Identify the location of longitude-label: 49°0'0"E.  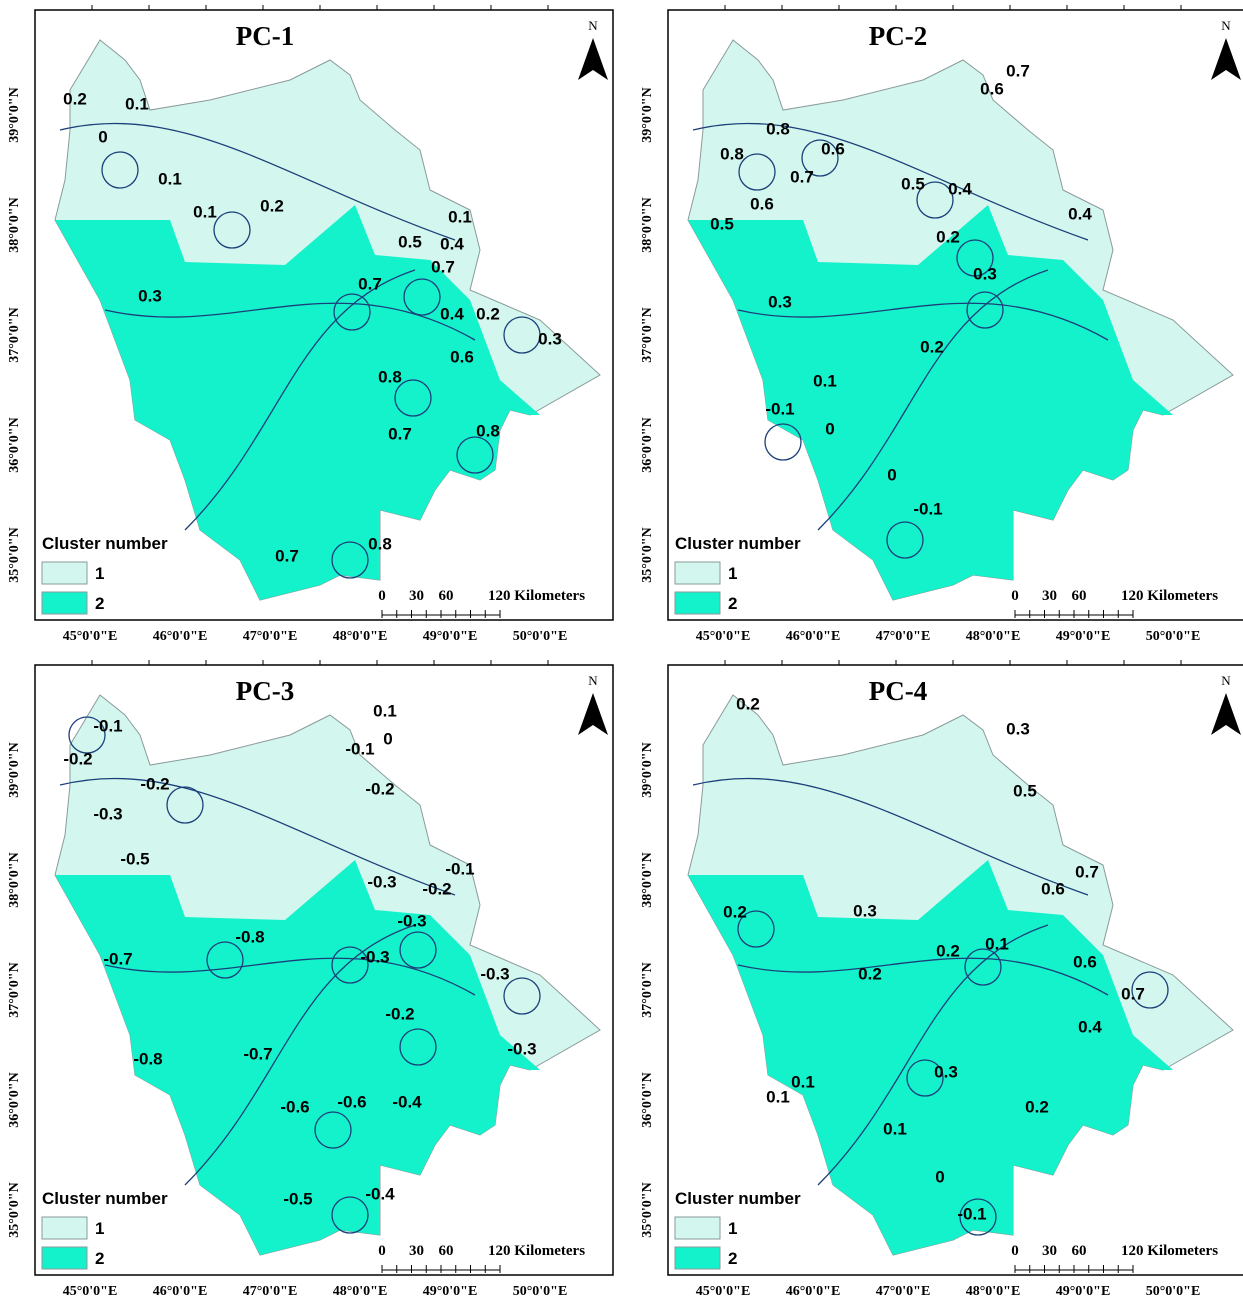
(1083, 1291).